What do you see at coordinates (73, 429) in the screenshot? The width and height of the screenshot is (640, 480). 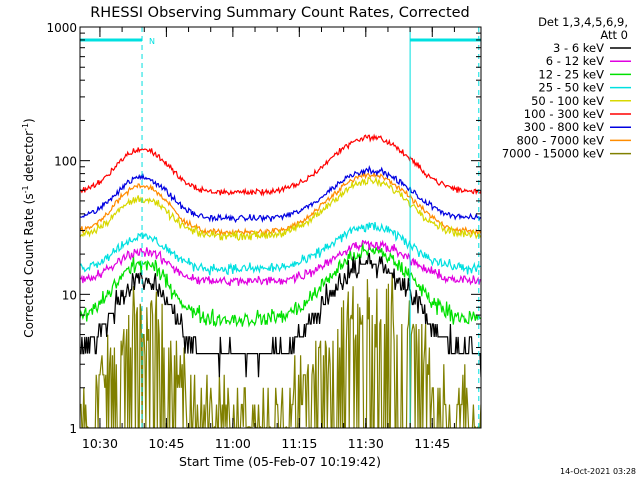 I see `y-tick-label: 1` at bounding box center [73, 429].